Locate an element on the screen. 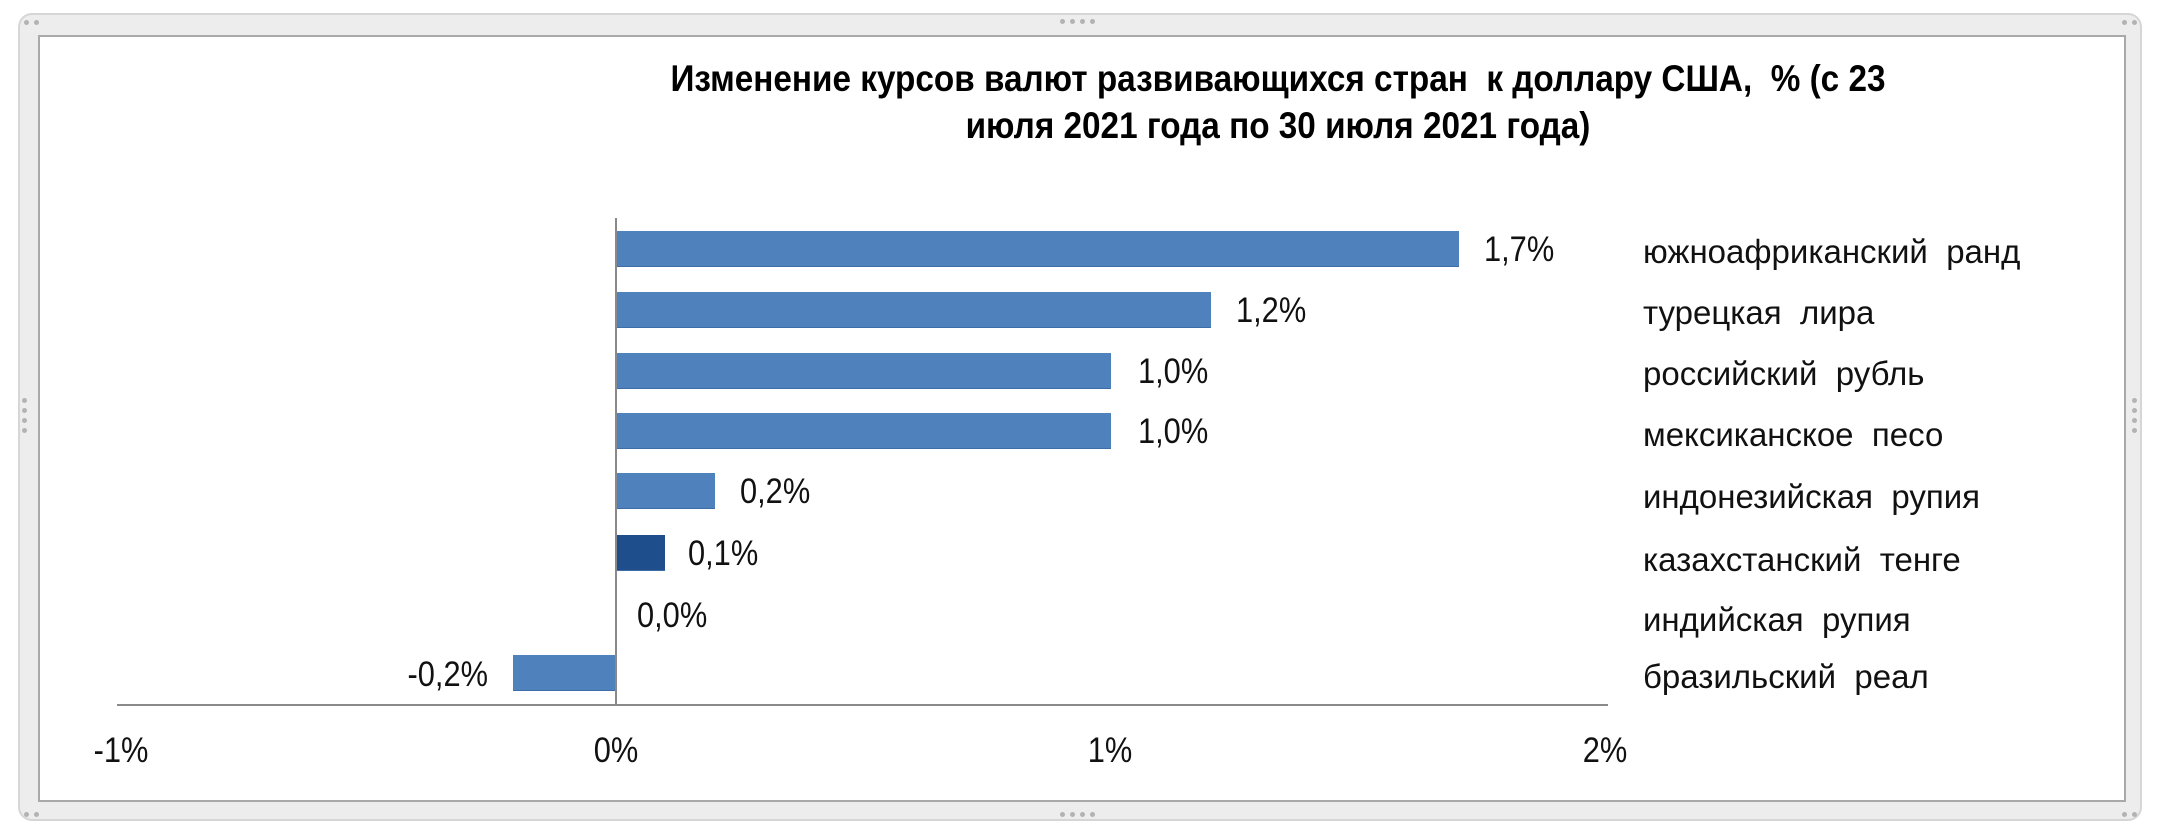 The width and height of the screenshot is (2160, 838). resize-grip-top-right is located at coordinates (2129, 22).